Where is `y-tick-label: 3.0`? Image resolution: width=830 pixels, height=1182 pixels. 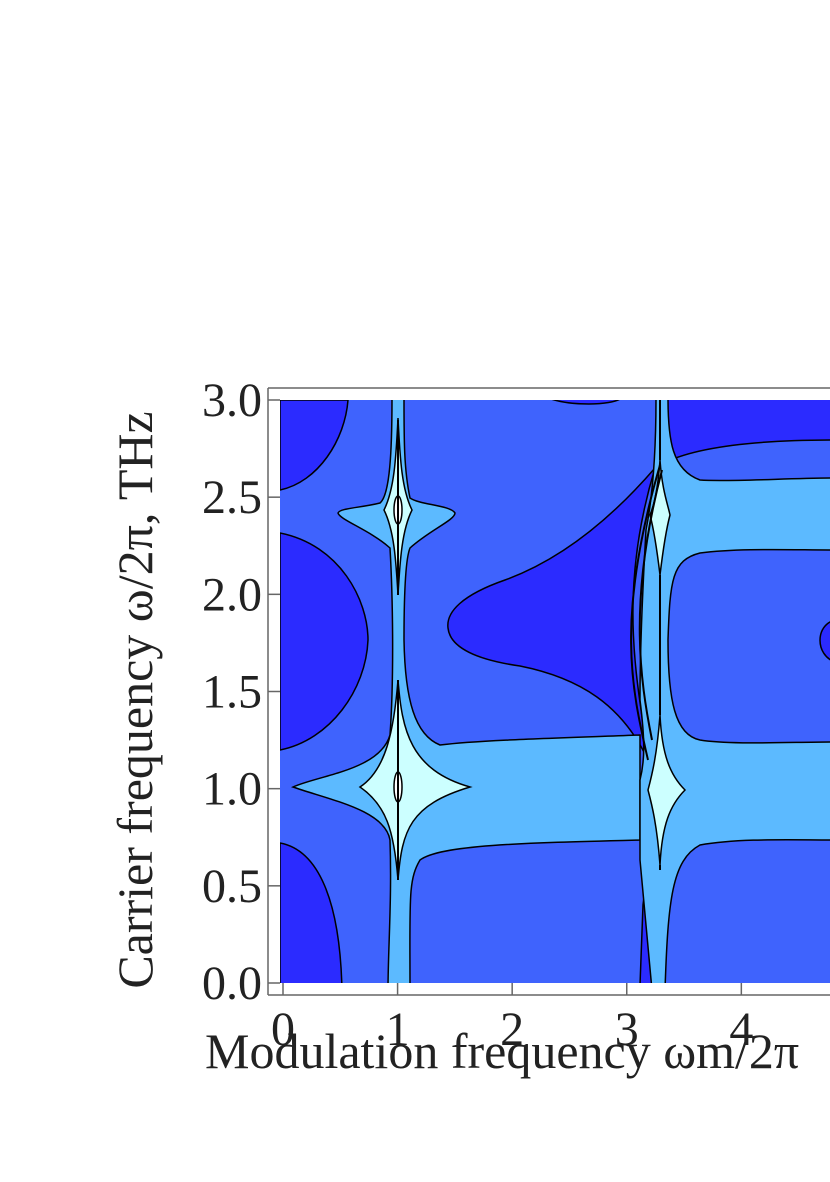
y-tick-label: 3.0 is located at coordinates (232, 400).